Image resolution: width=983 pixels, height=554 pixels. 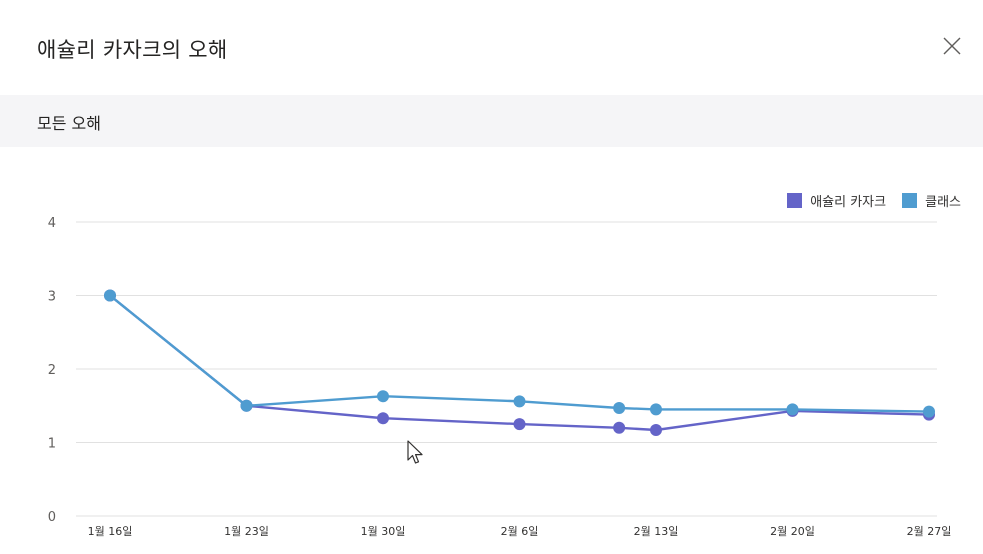 What do you see at coordinates (795, 200) in the screenshot?
I see `legend-swatch-student` at bounding box center [795, 200].